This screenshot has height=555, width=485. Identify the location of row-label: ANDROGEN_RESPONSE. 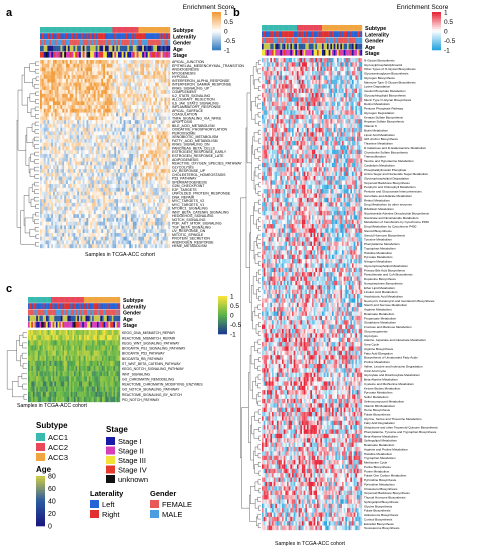
(193, 242).